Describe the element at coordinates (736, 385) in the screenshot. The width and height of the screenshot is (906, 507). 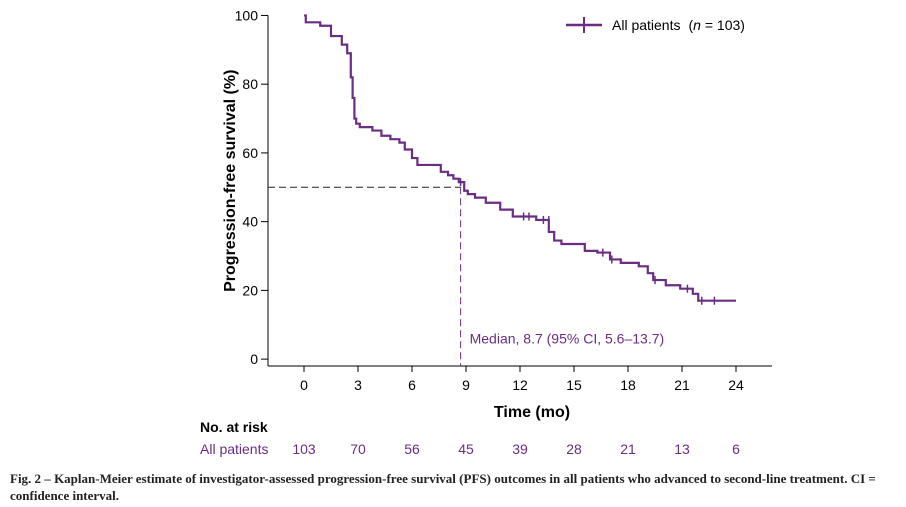
I see `x-tick-label: 24` at that location.